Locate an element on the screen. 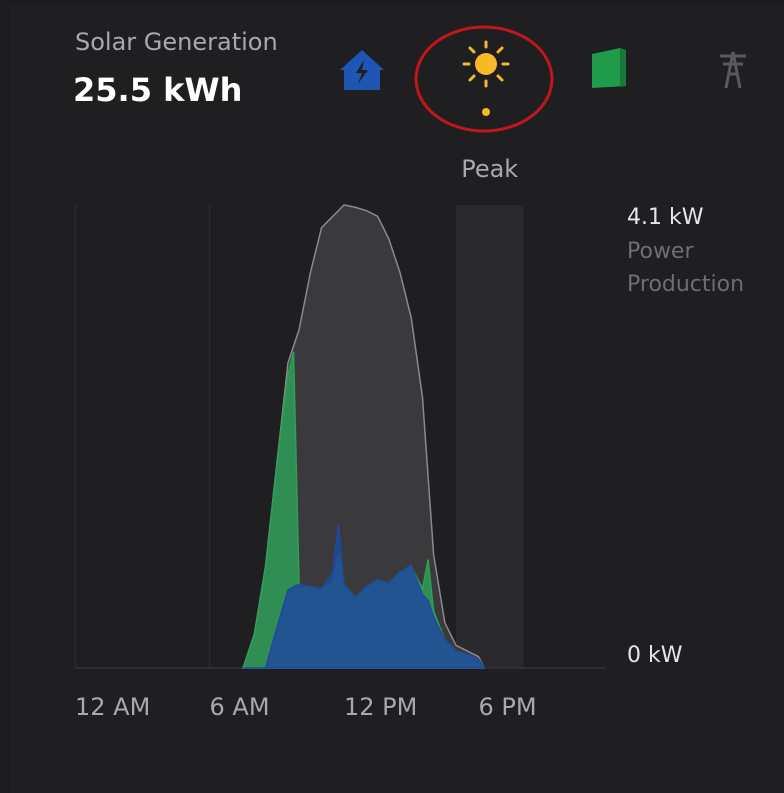  battery-icon is located at coordinates (609, 68).